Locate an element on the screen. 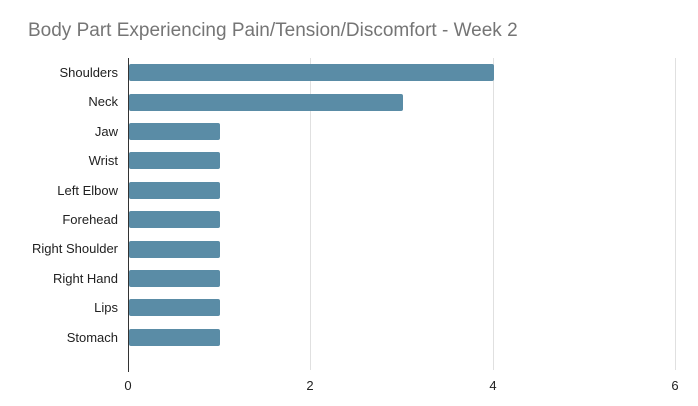  x-tick-label: 2 is located at coordinates (310, 385).